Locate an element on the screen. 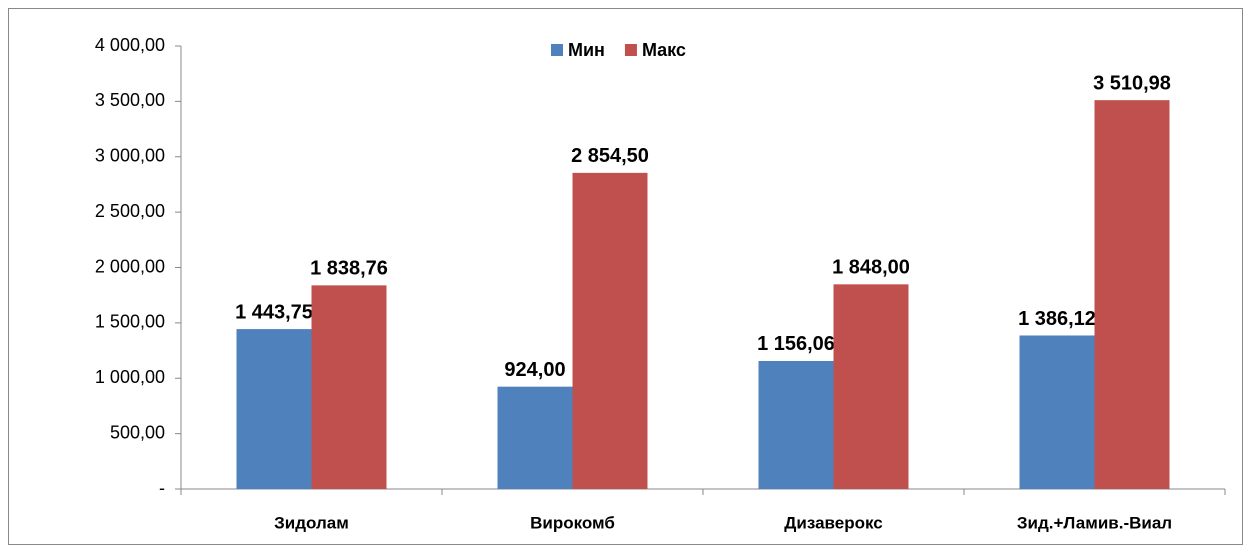 The height and width of the screenshot is (553, 1251). legend-label: Макс is located at coordinates (664, 50).